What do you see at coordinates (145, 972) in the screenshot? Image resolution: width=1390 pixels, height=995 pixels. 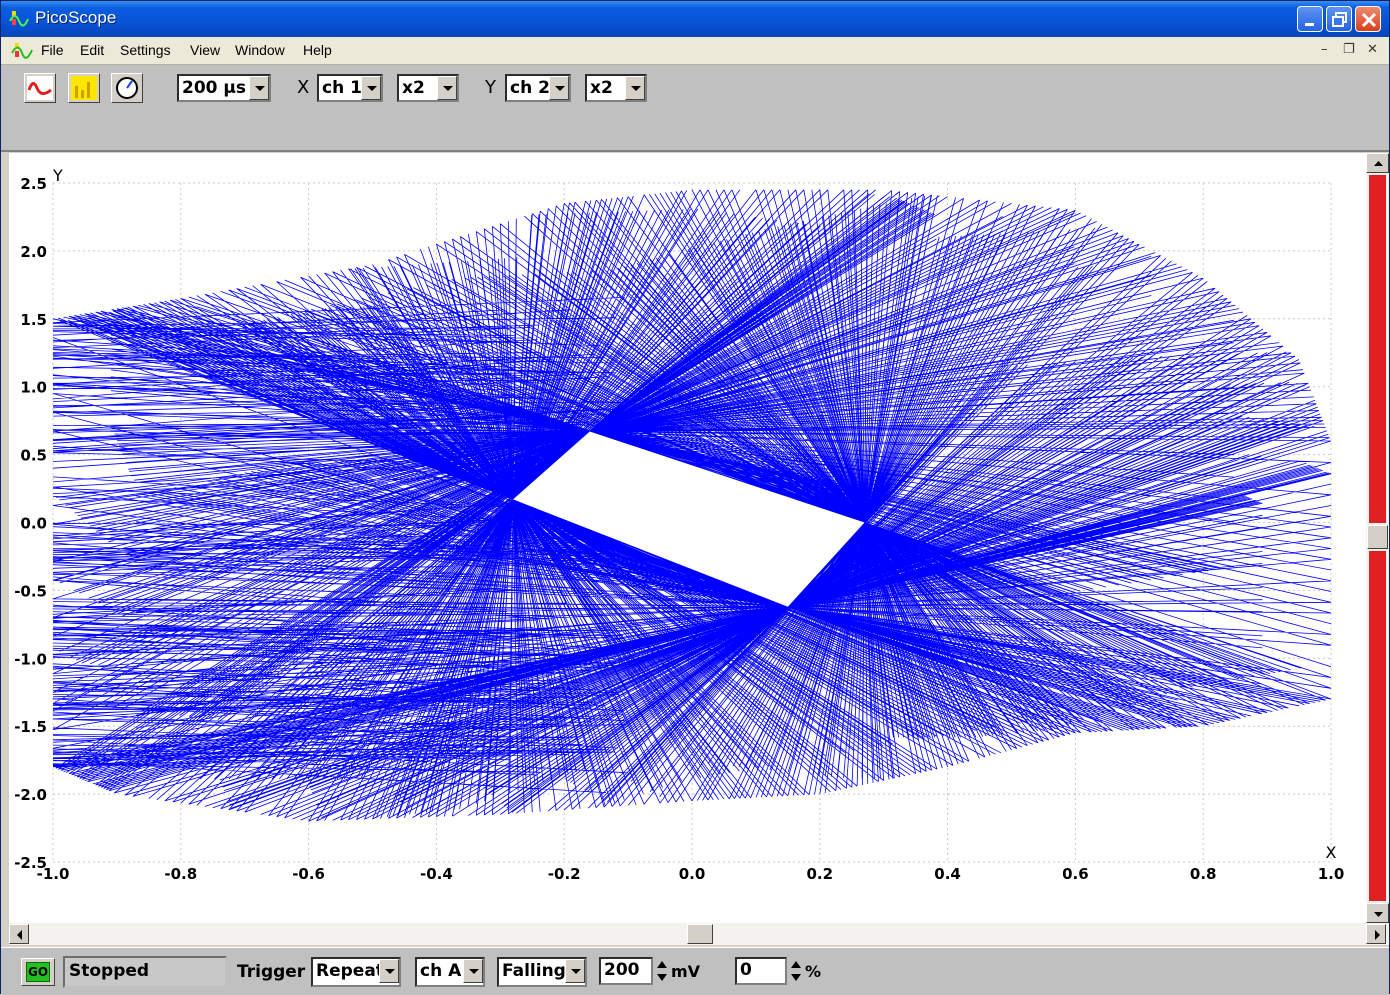 I see `status-text: Stopped` at bounding box center [145, 972].